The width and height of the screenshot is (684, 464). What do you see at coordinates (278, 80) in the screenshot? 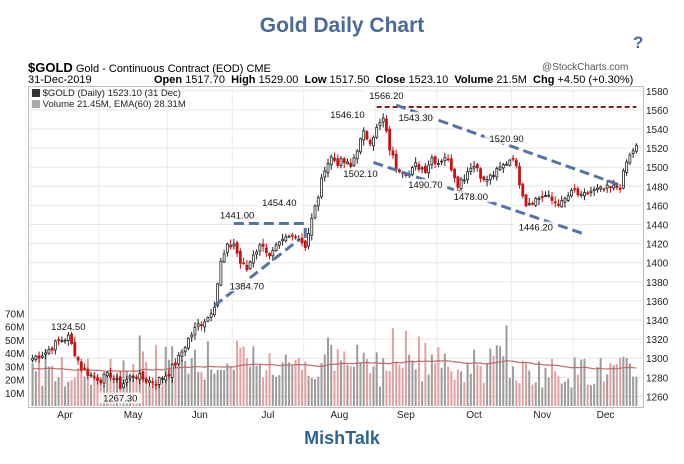
I see `high-value: 1529.00` at bounding box center [278, 80].